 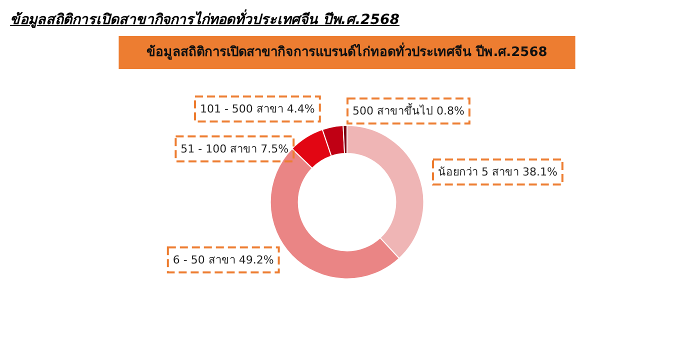 I want to click on slice-label: น้อยกว่า 5 สาขา 38.1%, so click(x=498, y=171).